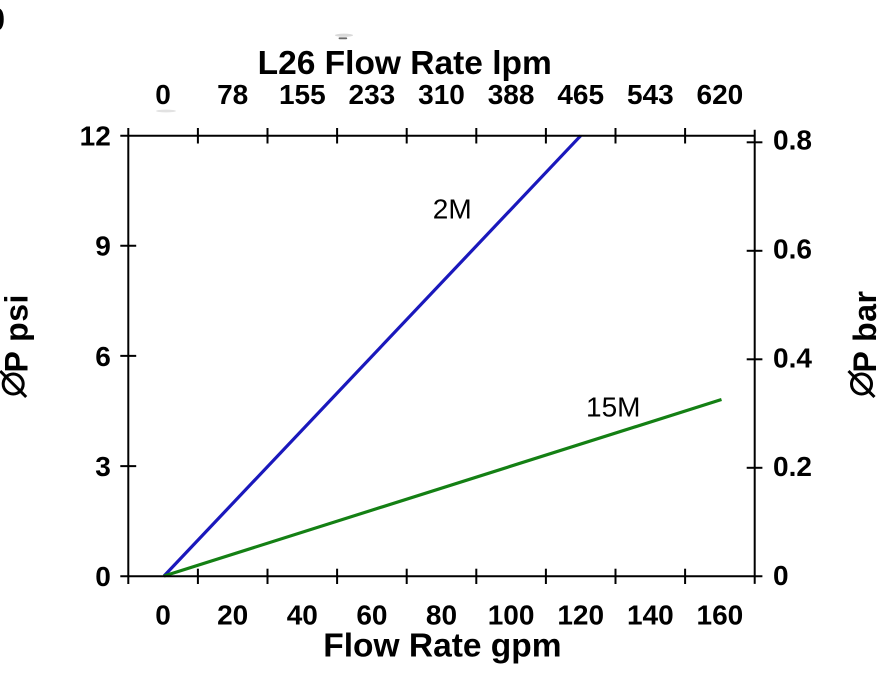 Image resolution: width=888 pixels, height=678 pixels. I want to click on svg-text: P bar, so click(865, 332).